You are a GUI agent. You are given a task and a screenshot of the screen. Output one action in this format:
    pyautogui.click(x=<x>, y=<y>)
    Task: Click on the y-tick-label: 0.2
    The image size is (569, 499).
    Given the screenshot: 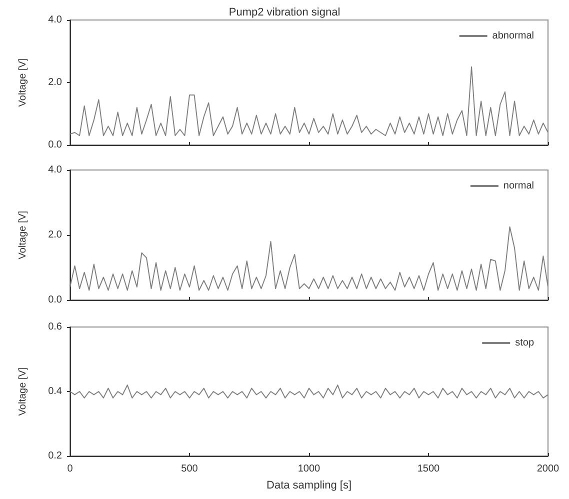 What is the action you would take?
    pyautogui.click(x=55, y=456)
    